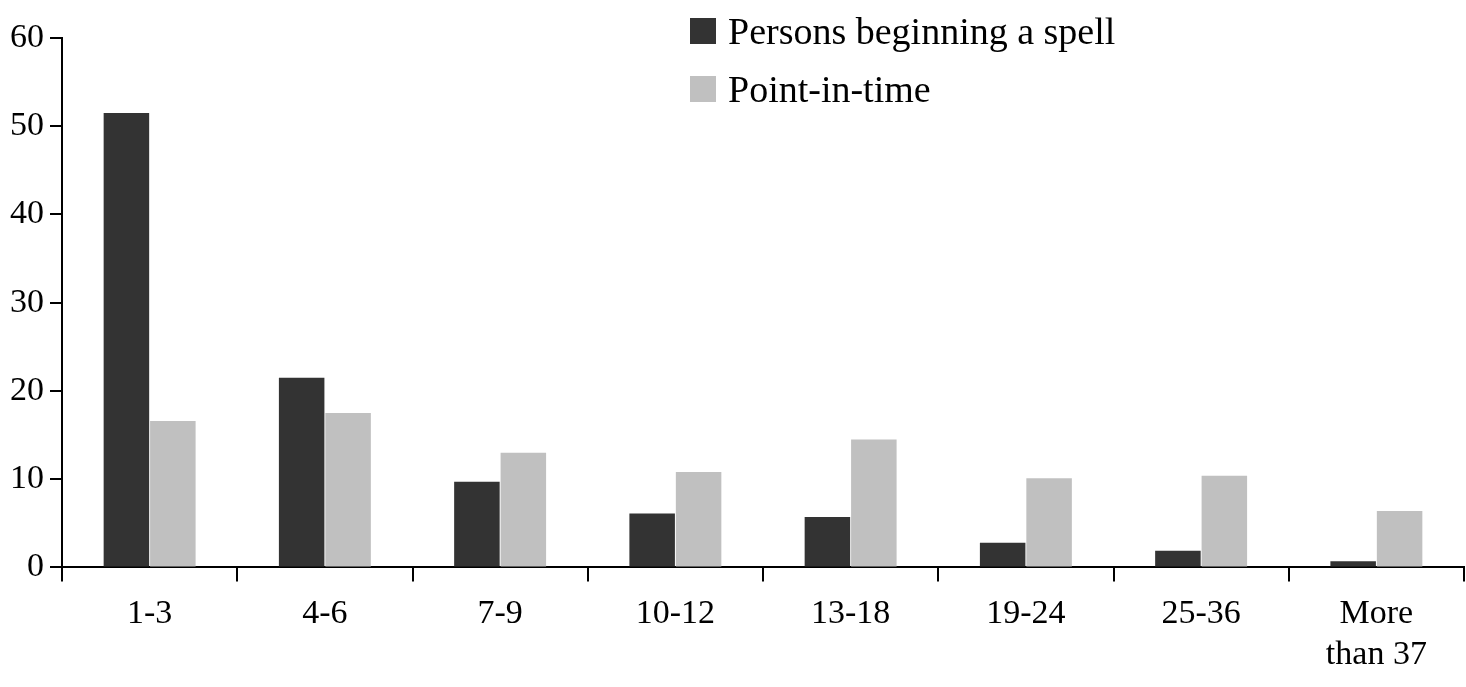  What do you see at coordinates (675, 611) in the screenshot?
I see `x-tick-label: 10-12` at bounding box center [675, 611].